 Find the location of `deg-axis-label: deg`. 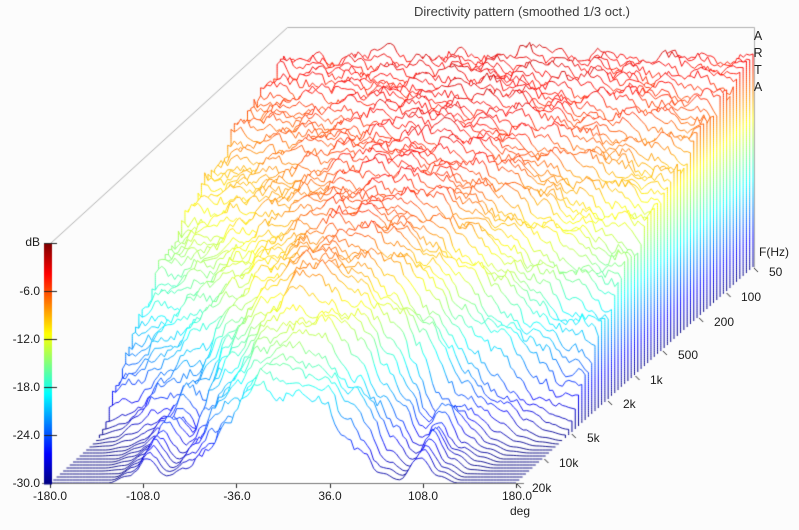

deg-axis-label: deg is located at coordinates (520, 511).